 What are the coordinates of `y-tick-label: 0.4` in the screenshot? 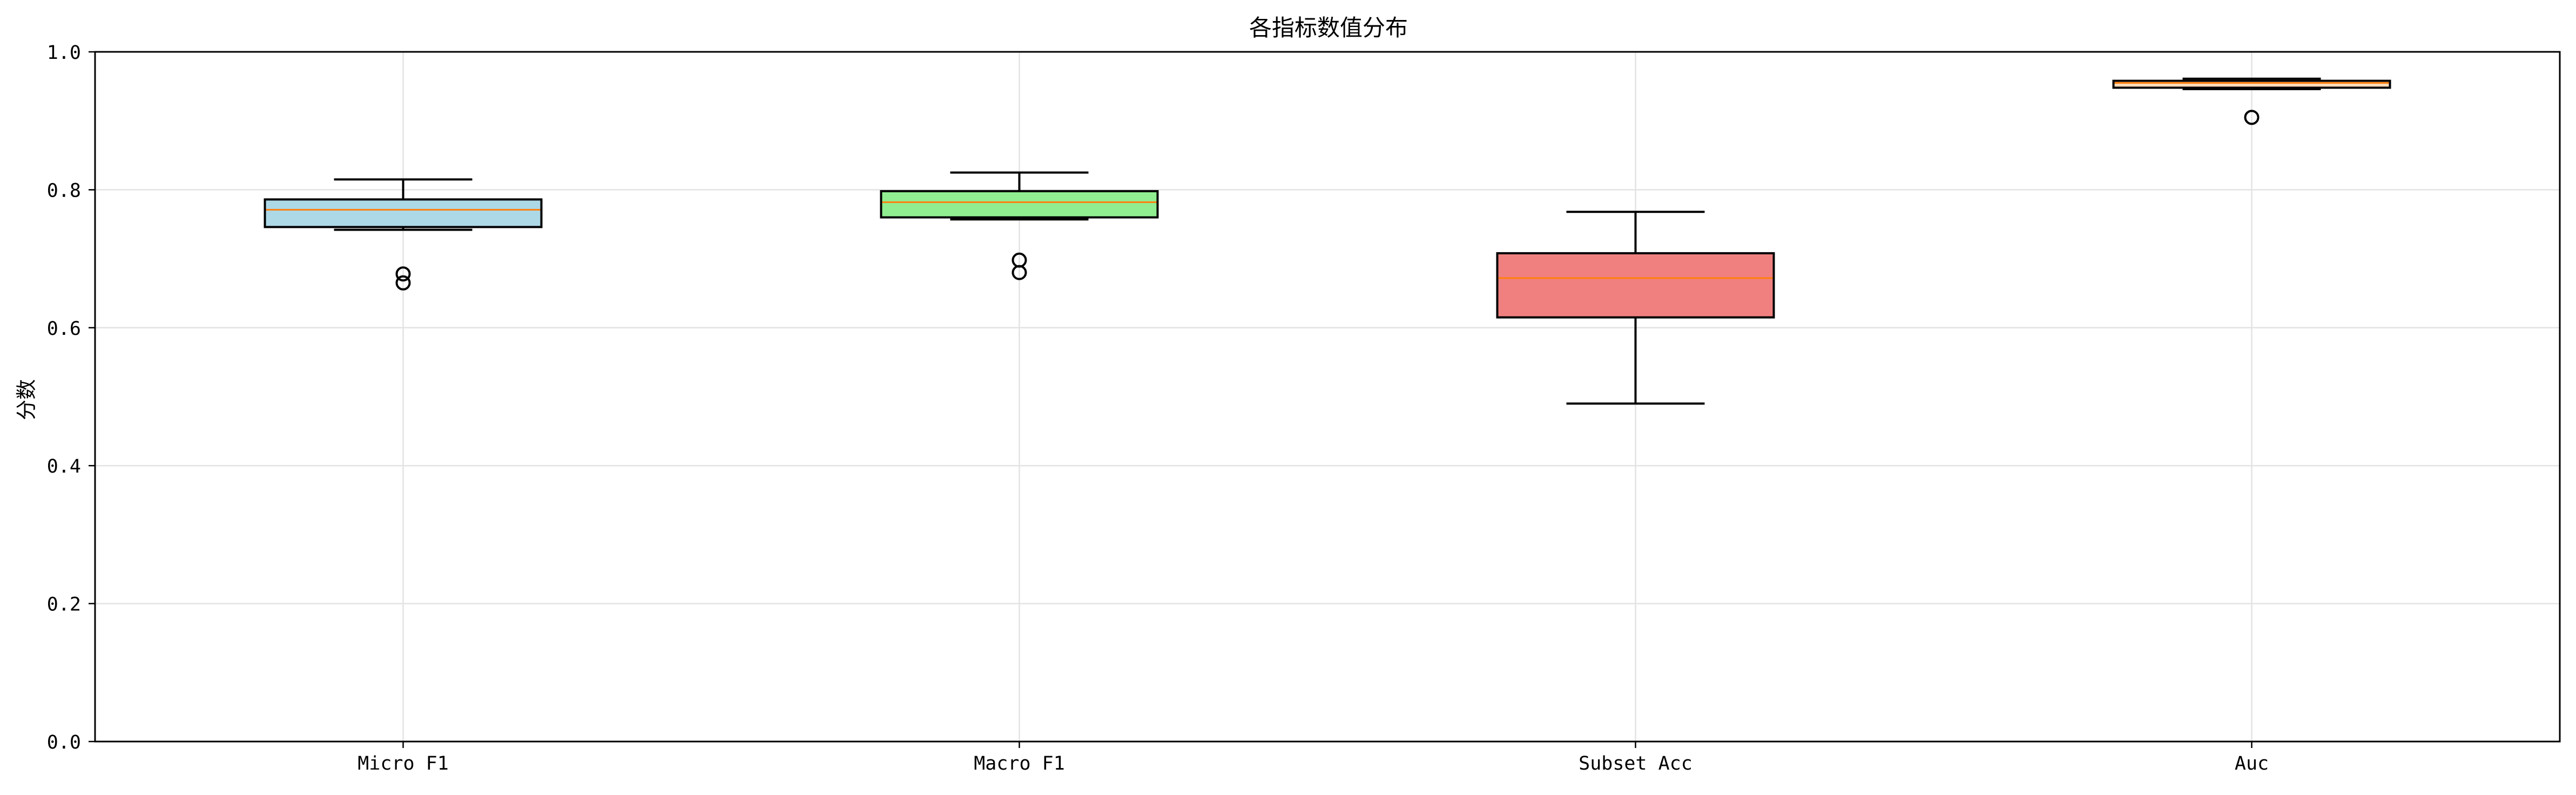 It's located at (64, 467).